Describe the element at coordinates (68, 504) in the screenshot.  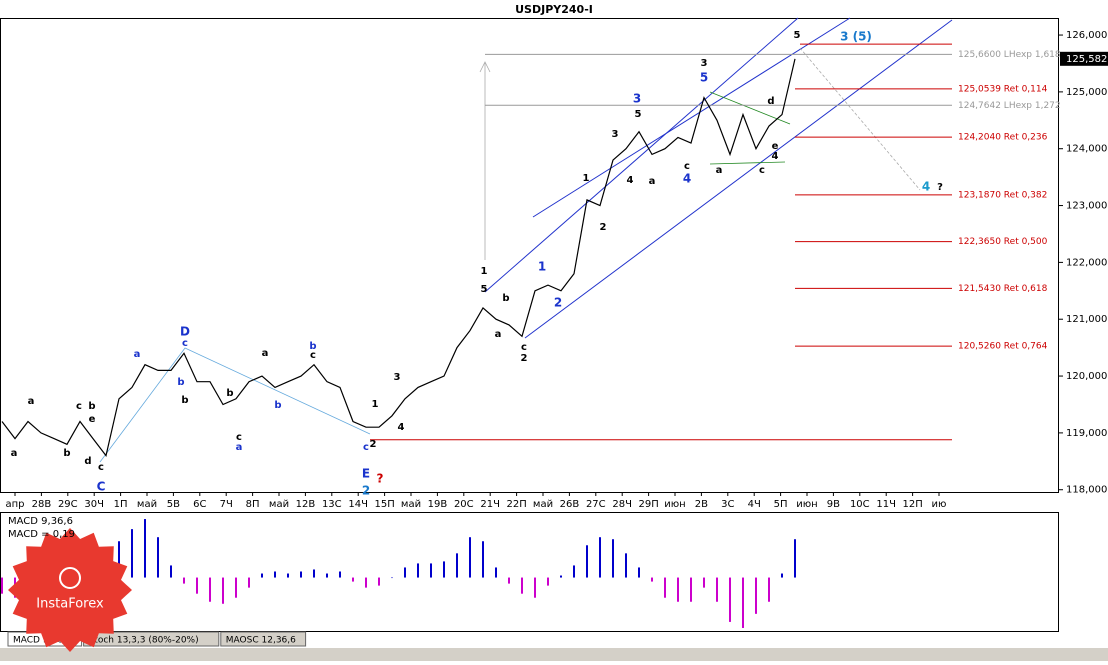
I see `x-tick-label: 29С` at that location.